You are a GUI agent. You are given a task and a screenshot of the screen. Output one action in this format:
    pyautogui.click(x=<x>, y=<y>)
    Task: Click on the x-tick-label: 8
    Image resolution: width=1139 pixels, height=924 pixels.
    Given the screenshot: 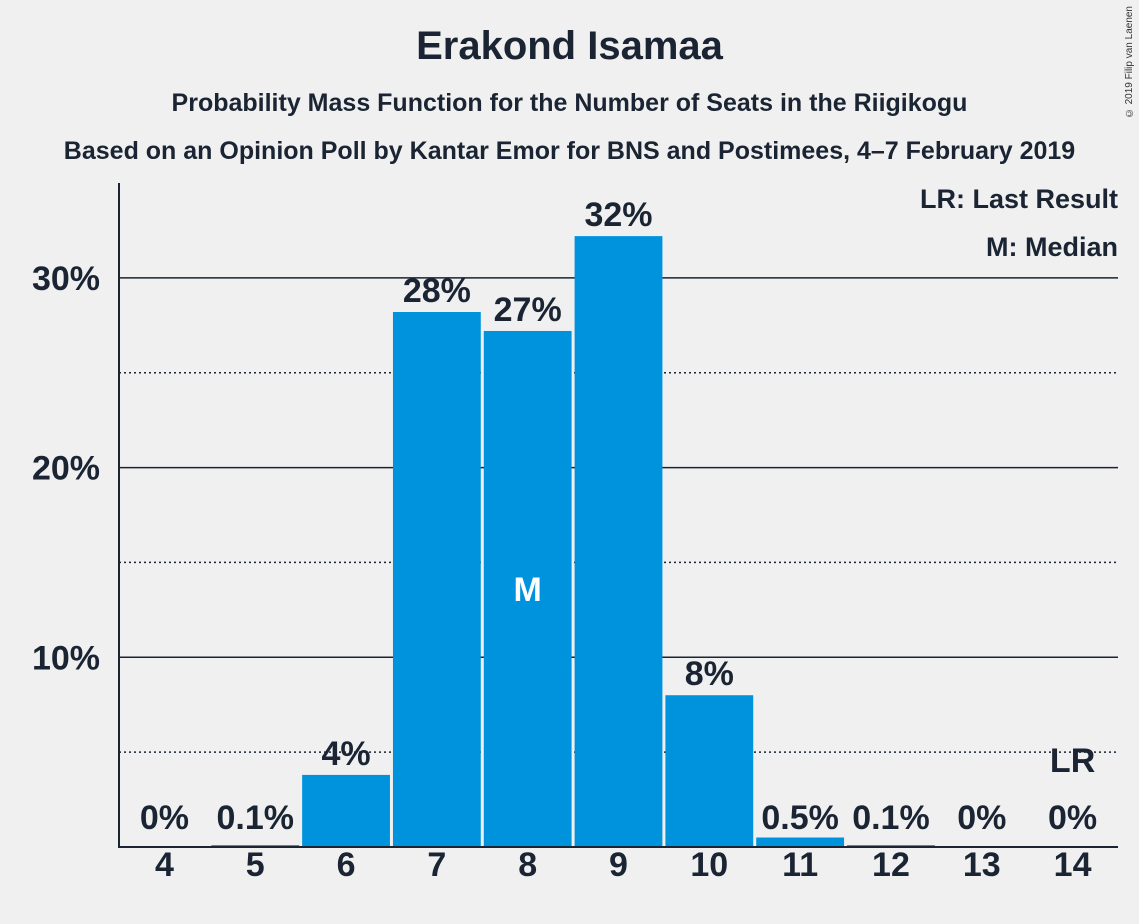 What is the action you would take?
    pyautogui.click(x=527, y=865)
    